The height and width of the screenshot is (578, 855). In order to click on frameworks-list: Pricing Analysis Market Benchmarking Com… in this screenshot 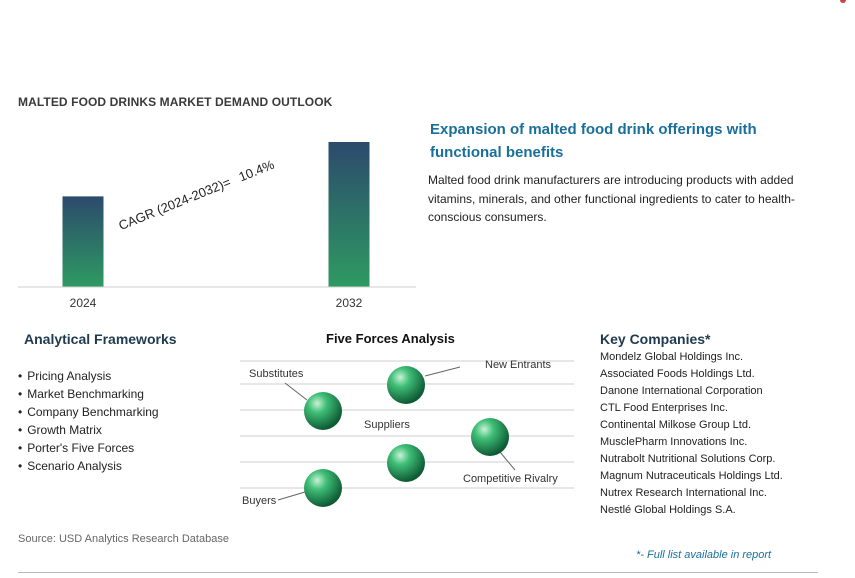, I will do `click(88, 421)`.